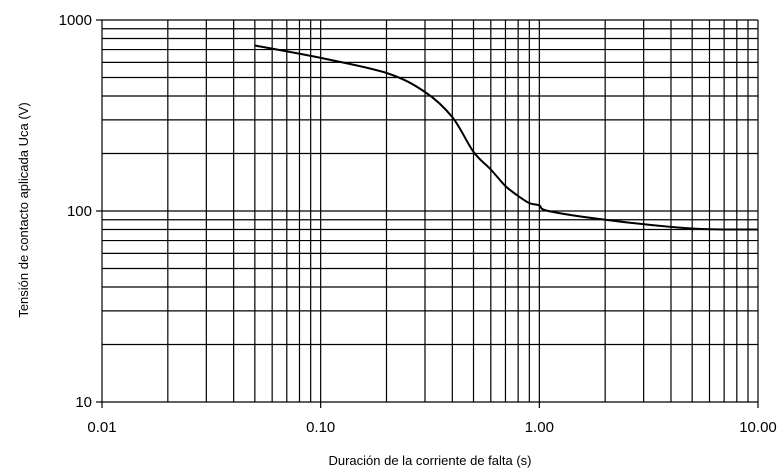 This screenshot has width=784, height=470. I want to click on x-tick-label: 10.00, so click(758, 427).